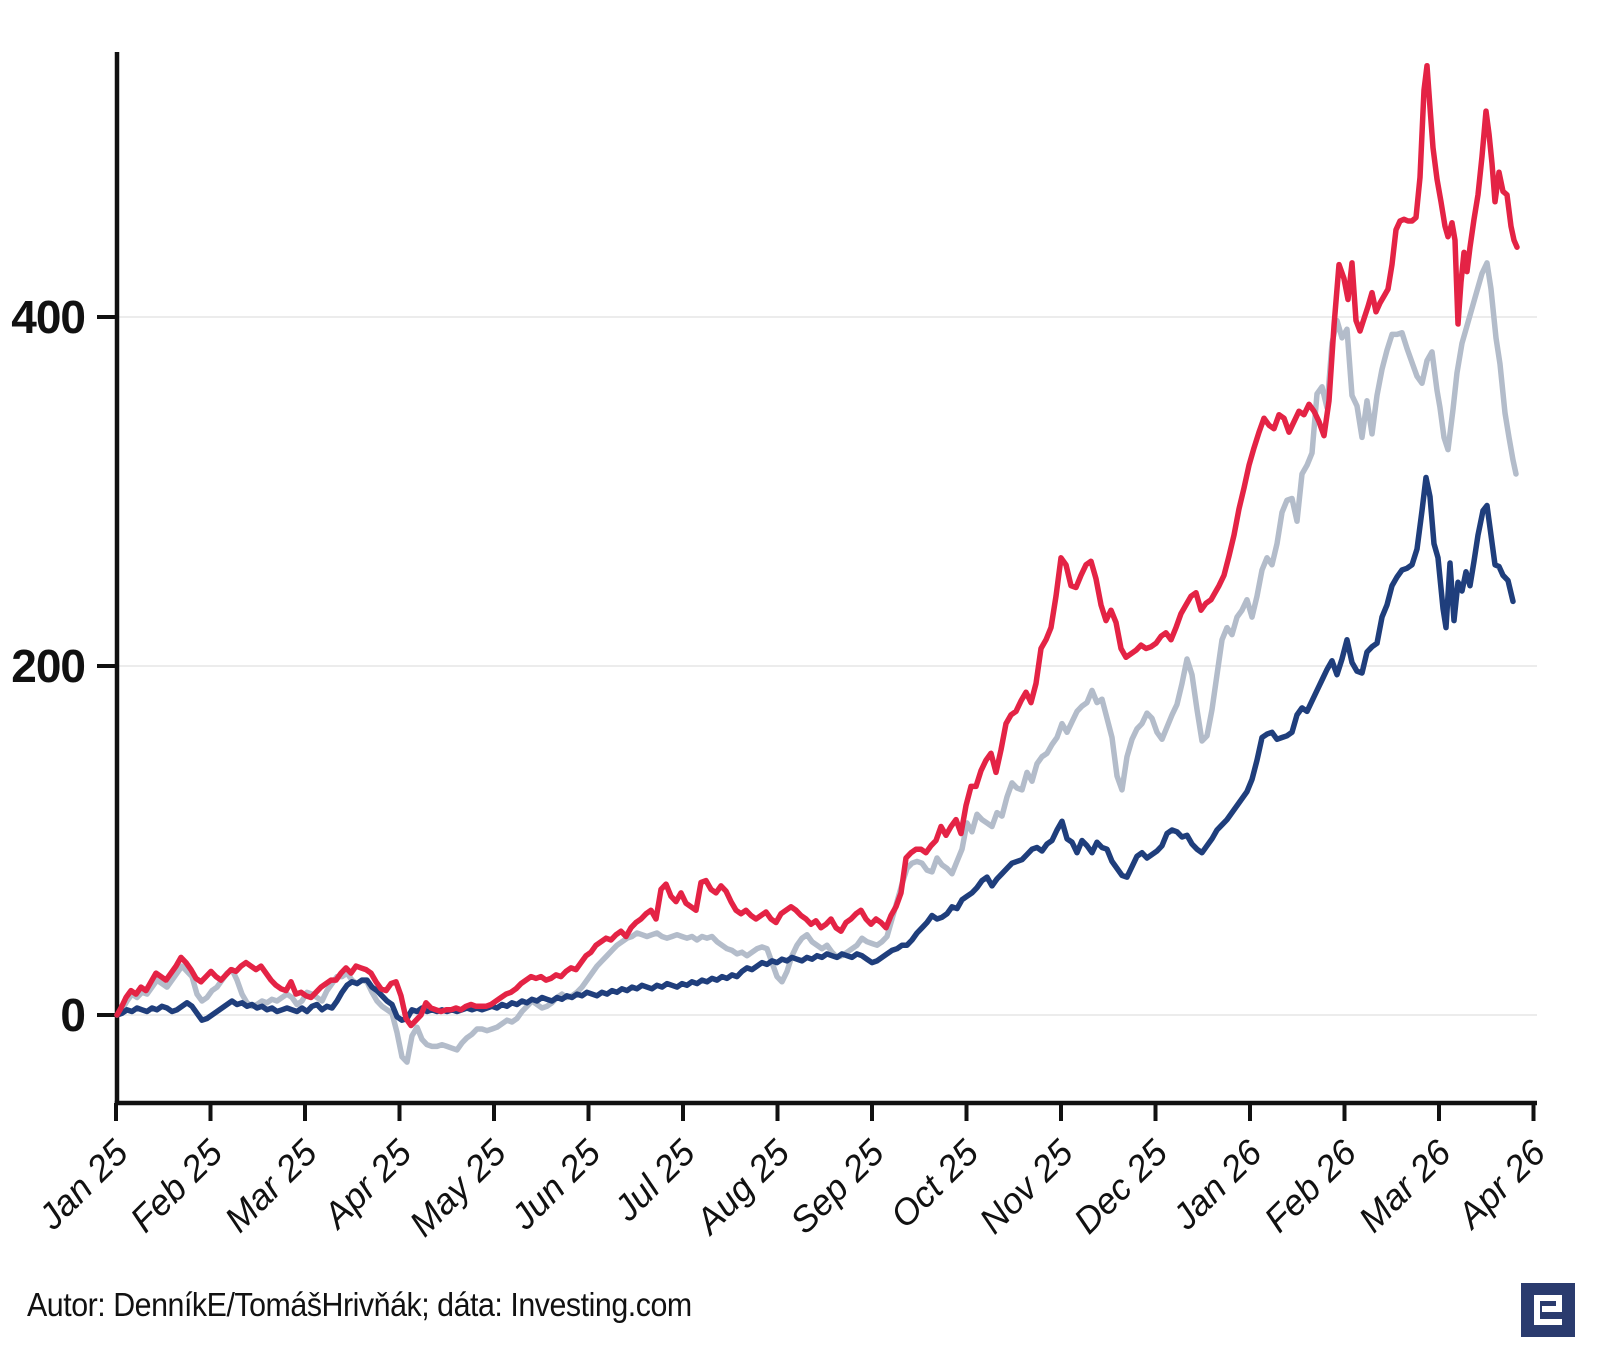 Image resolution: width=1600 pixels, height=1370 pixels. What do you see at coordinates (72, 1015) in the screenshot?
I see `y-tick-label: 0` at bounding box center [72, 1015].